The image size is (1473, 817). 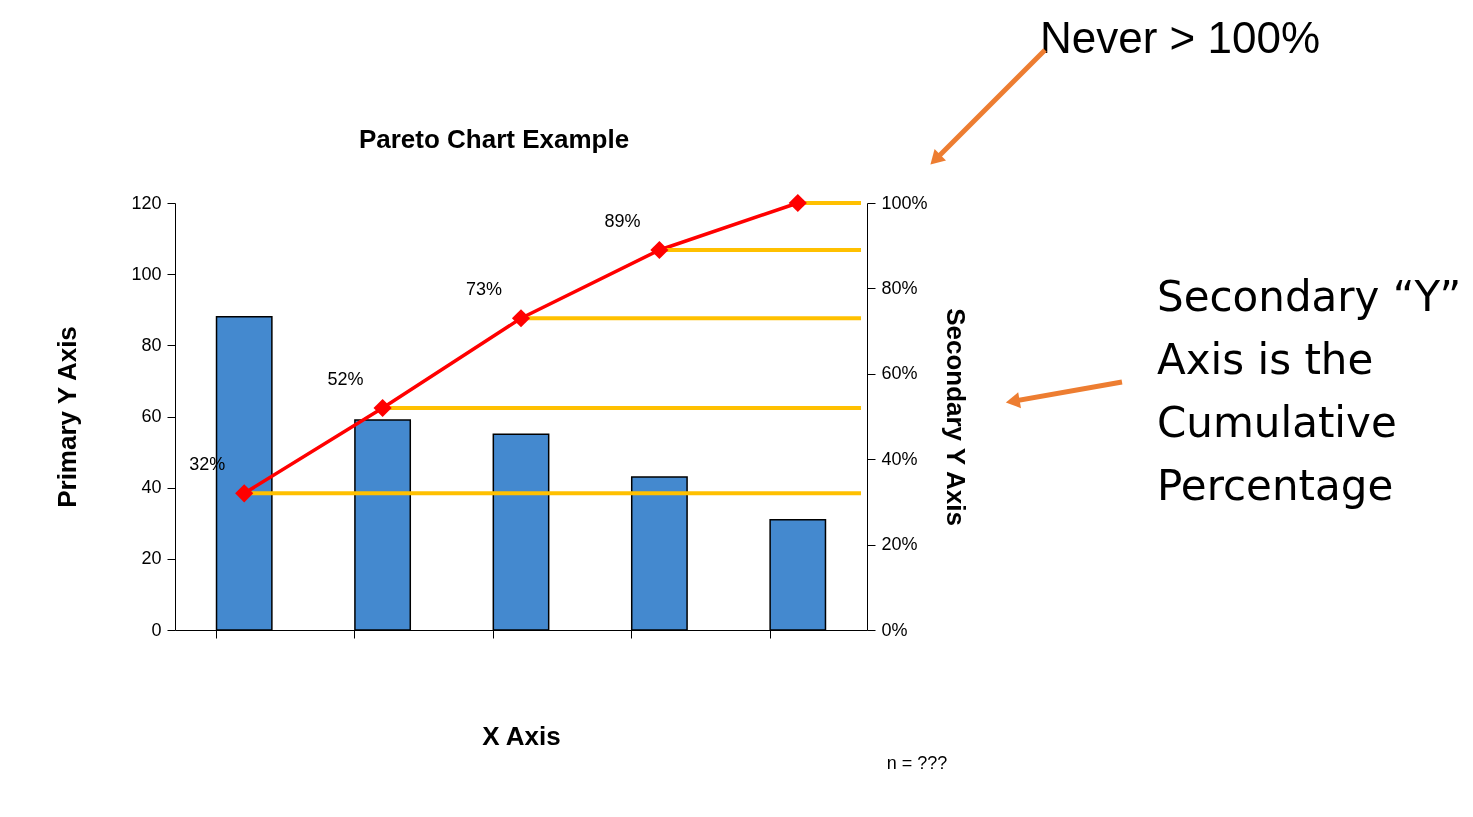 I want to click on text: n = ???, so click(x=917, y=763).